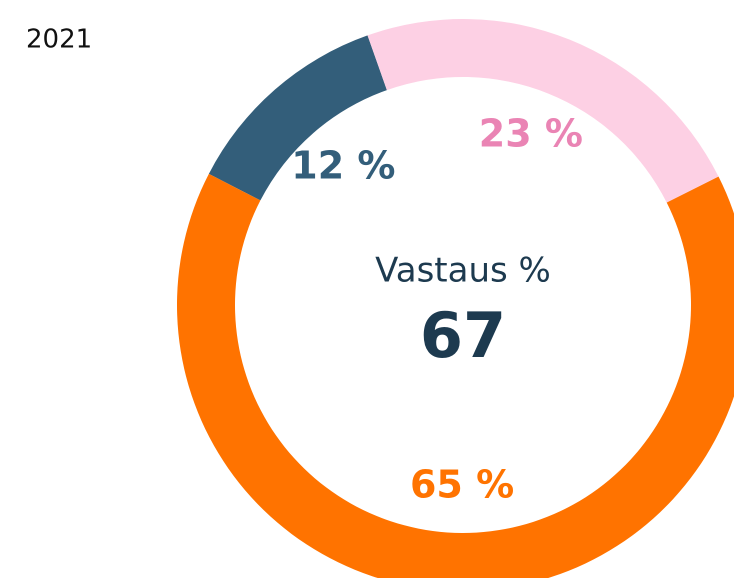 The height and width of the screenshot is (578, 734). I want to click on center-label: Vastaus %, so click(463, 271).